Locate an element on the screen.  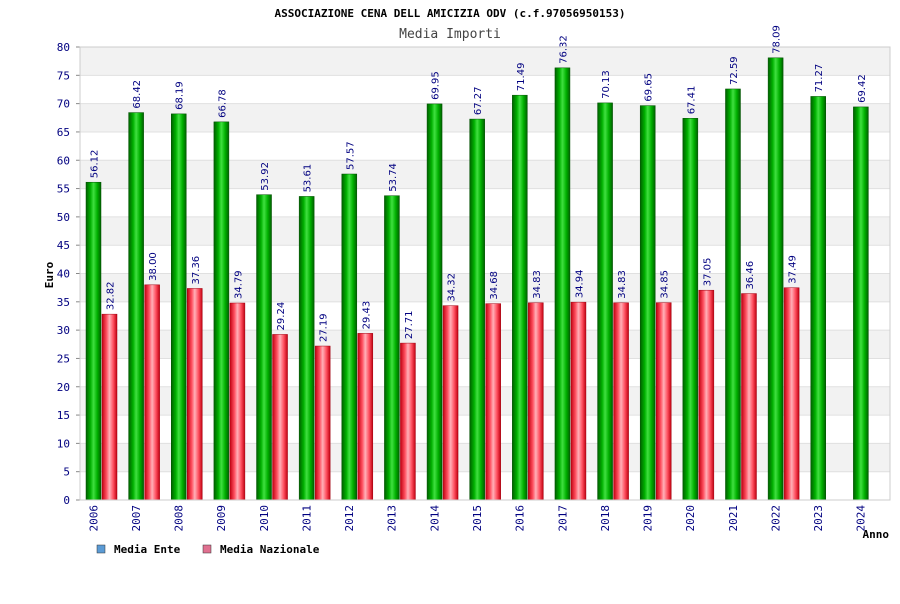
data-label-media-nazionale: 27.19 is located at coordinates (324, 327).